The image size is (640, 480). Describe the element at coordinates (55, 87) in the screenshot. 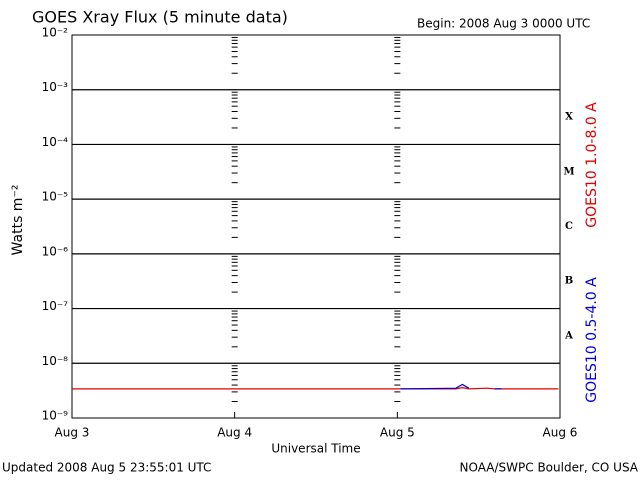

I see `y-tick-label: 10⁻³` at that location.